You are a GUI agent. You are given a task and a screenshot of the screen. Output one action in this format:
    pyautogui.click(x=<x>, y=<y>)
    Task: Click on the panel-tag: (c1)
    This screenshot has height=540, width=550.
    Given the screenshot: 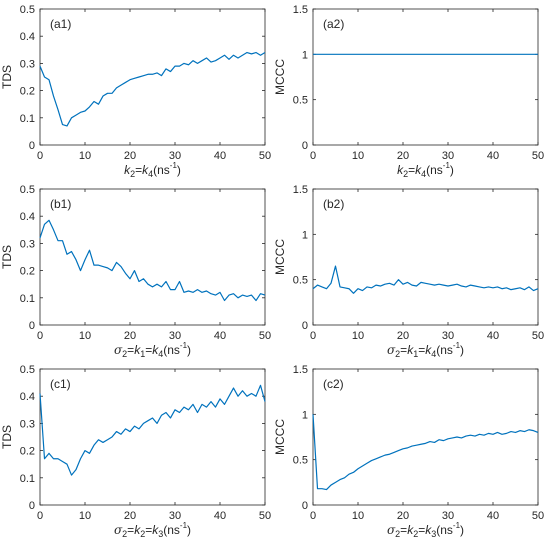 What is the action you would take?
    pyautogui.click(x=60, y=384)
    